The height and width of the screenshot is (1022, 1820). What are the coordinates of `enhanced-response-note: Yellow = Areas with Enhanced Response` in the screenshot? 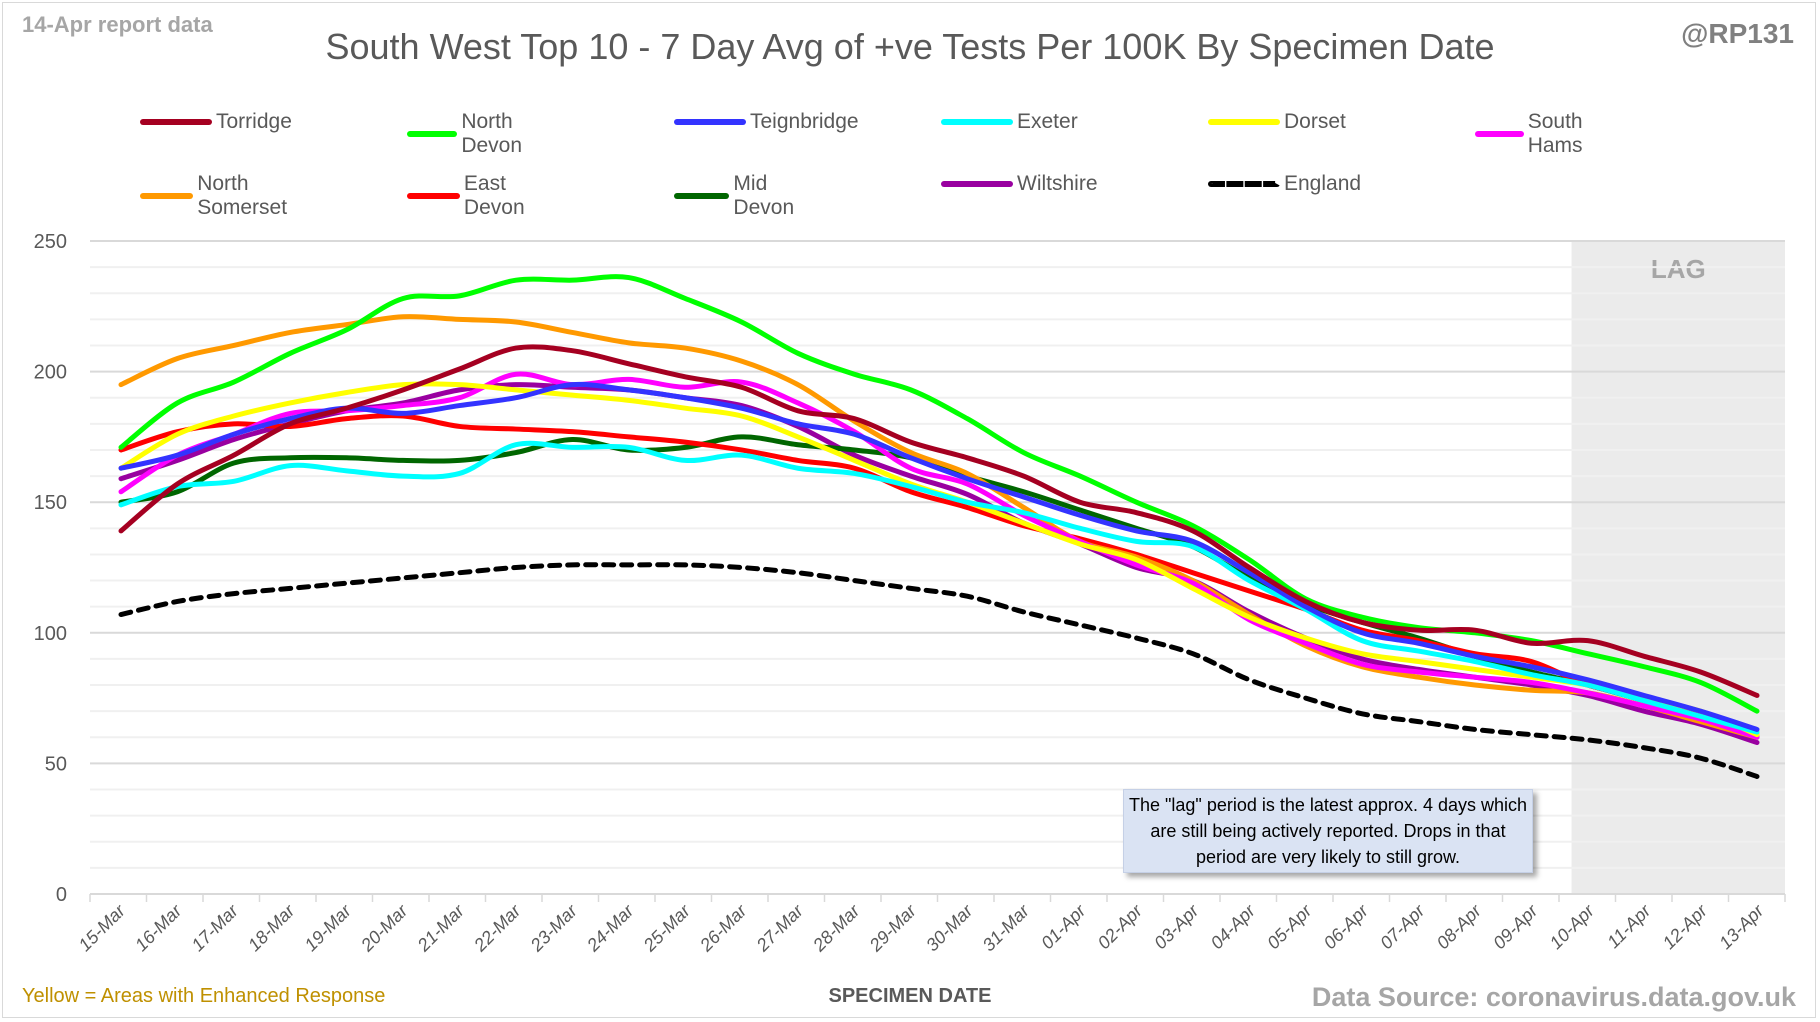 It's located at (204, 996).